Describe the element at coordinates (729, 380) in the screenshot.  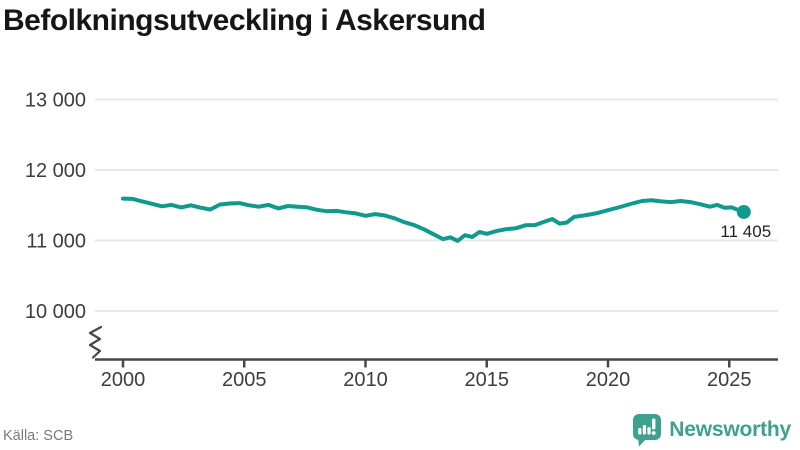
I see `x-tick-label: 2025` at that location.